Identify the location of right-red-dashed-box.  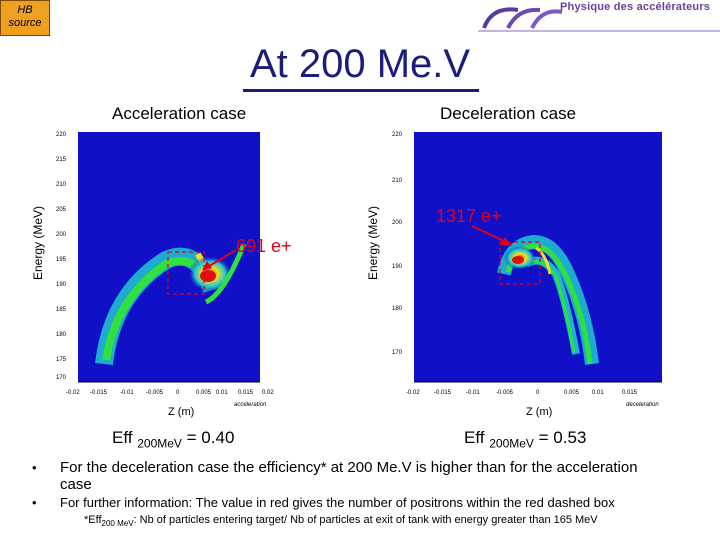
(520, 263).